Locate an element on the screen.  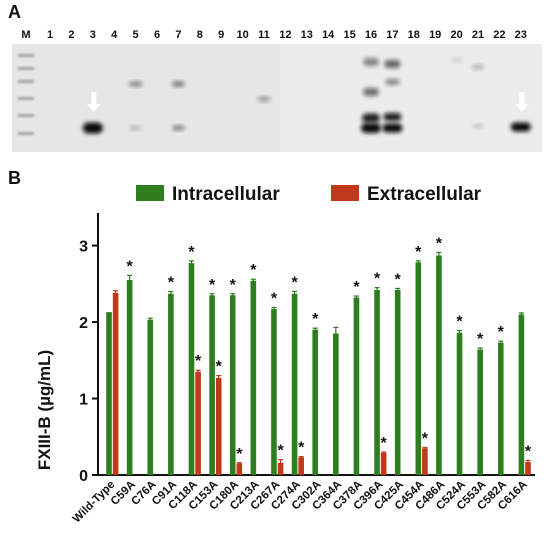
bar-extracellular-c454a is located at coordinates (425, 461).